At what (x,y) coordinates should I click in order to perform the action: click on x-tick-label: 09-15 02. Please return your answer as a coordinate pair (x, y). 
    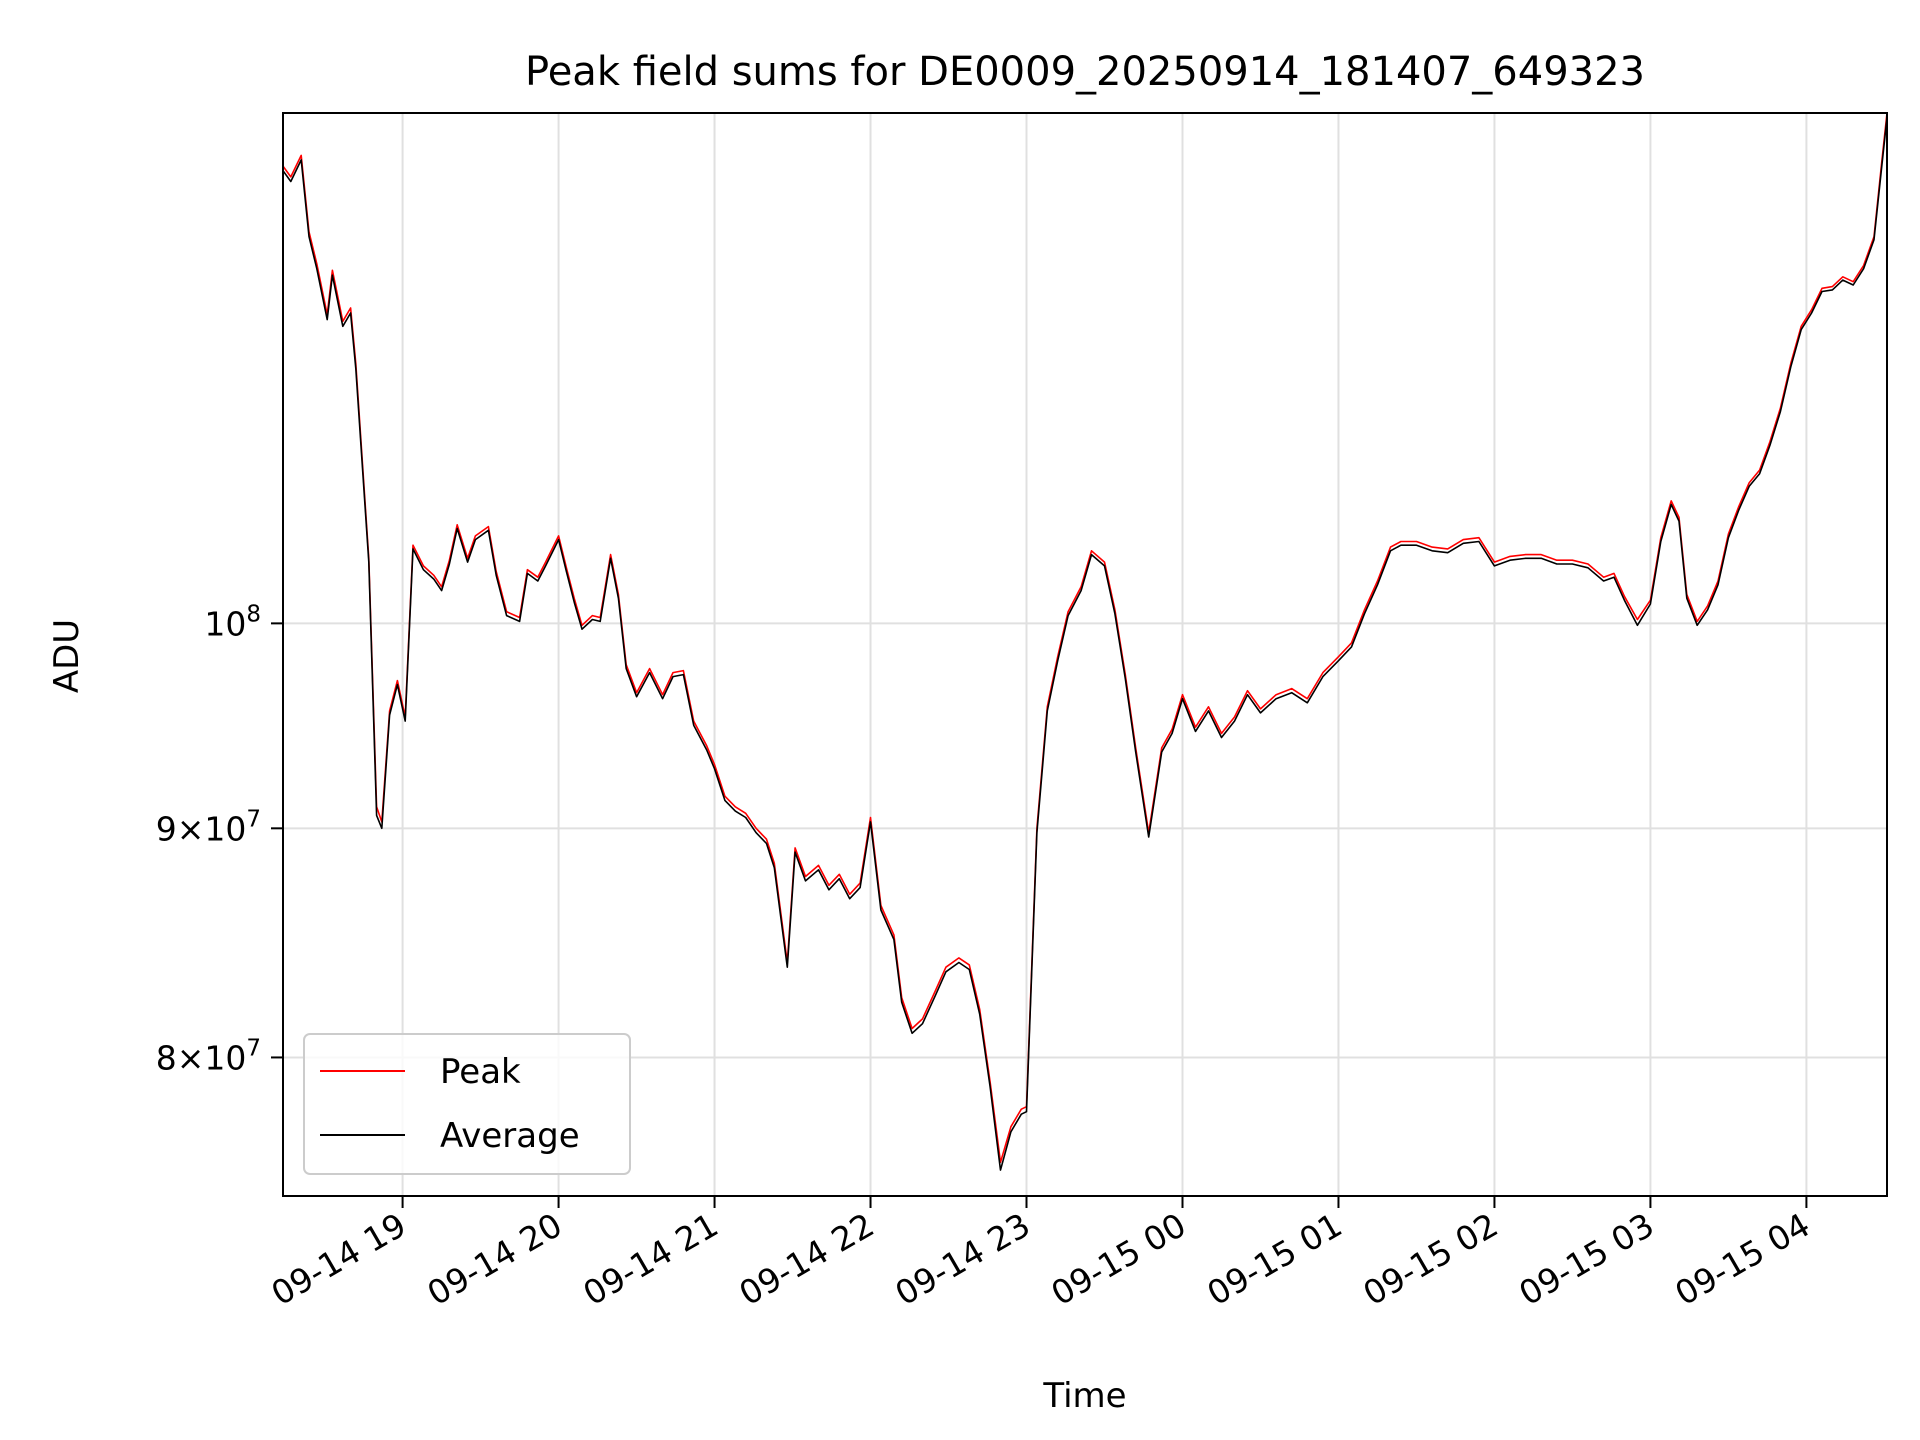
    Looking at the image, I should click on (1430, 1259).